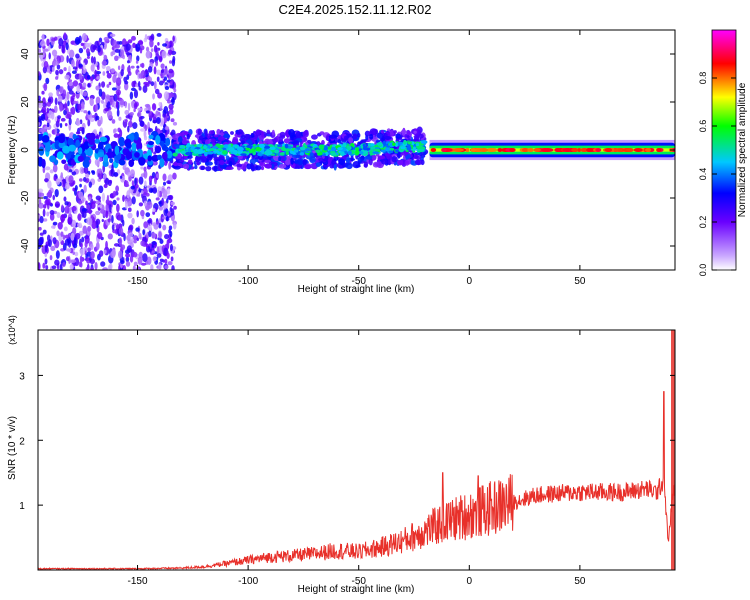 This screenshot has height=600, width=750. What do you see at coordinates (248, 581) in the screenshot?
I see `x-tick-label: -100` at bounding box center [248, 581].